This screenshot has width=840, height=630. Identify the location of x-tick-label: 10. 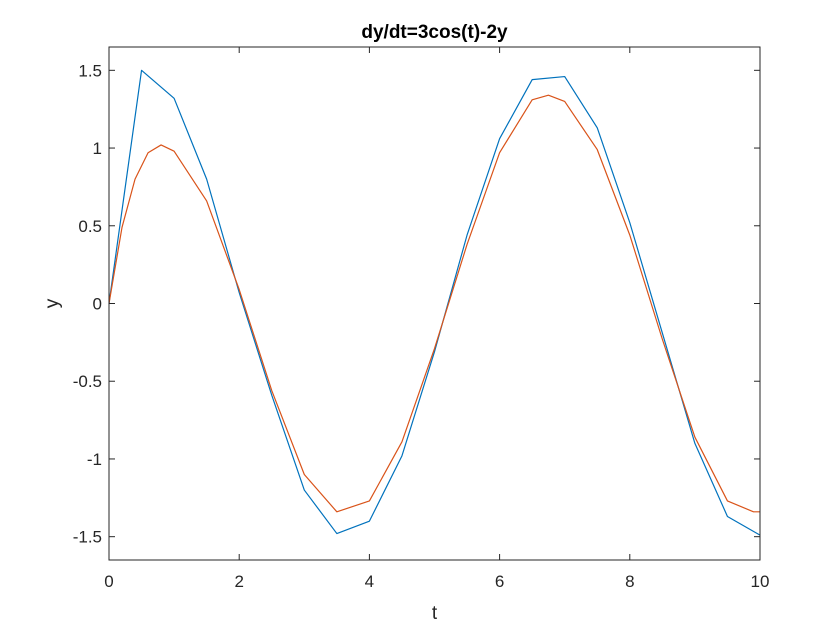
(760, 581).